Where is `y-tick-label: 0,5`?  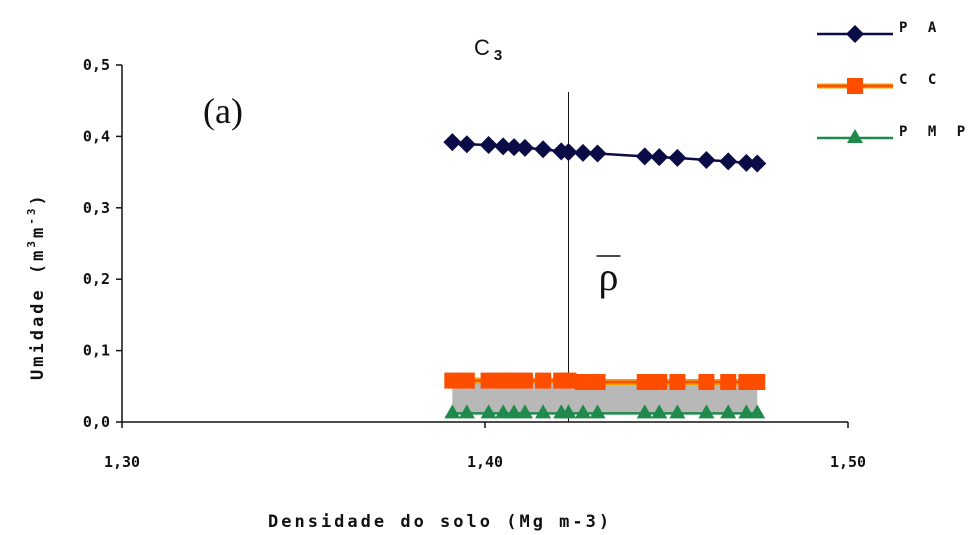 y-tick-label: 0,5 is located at coordinates (96, 65).